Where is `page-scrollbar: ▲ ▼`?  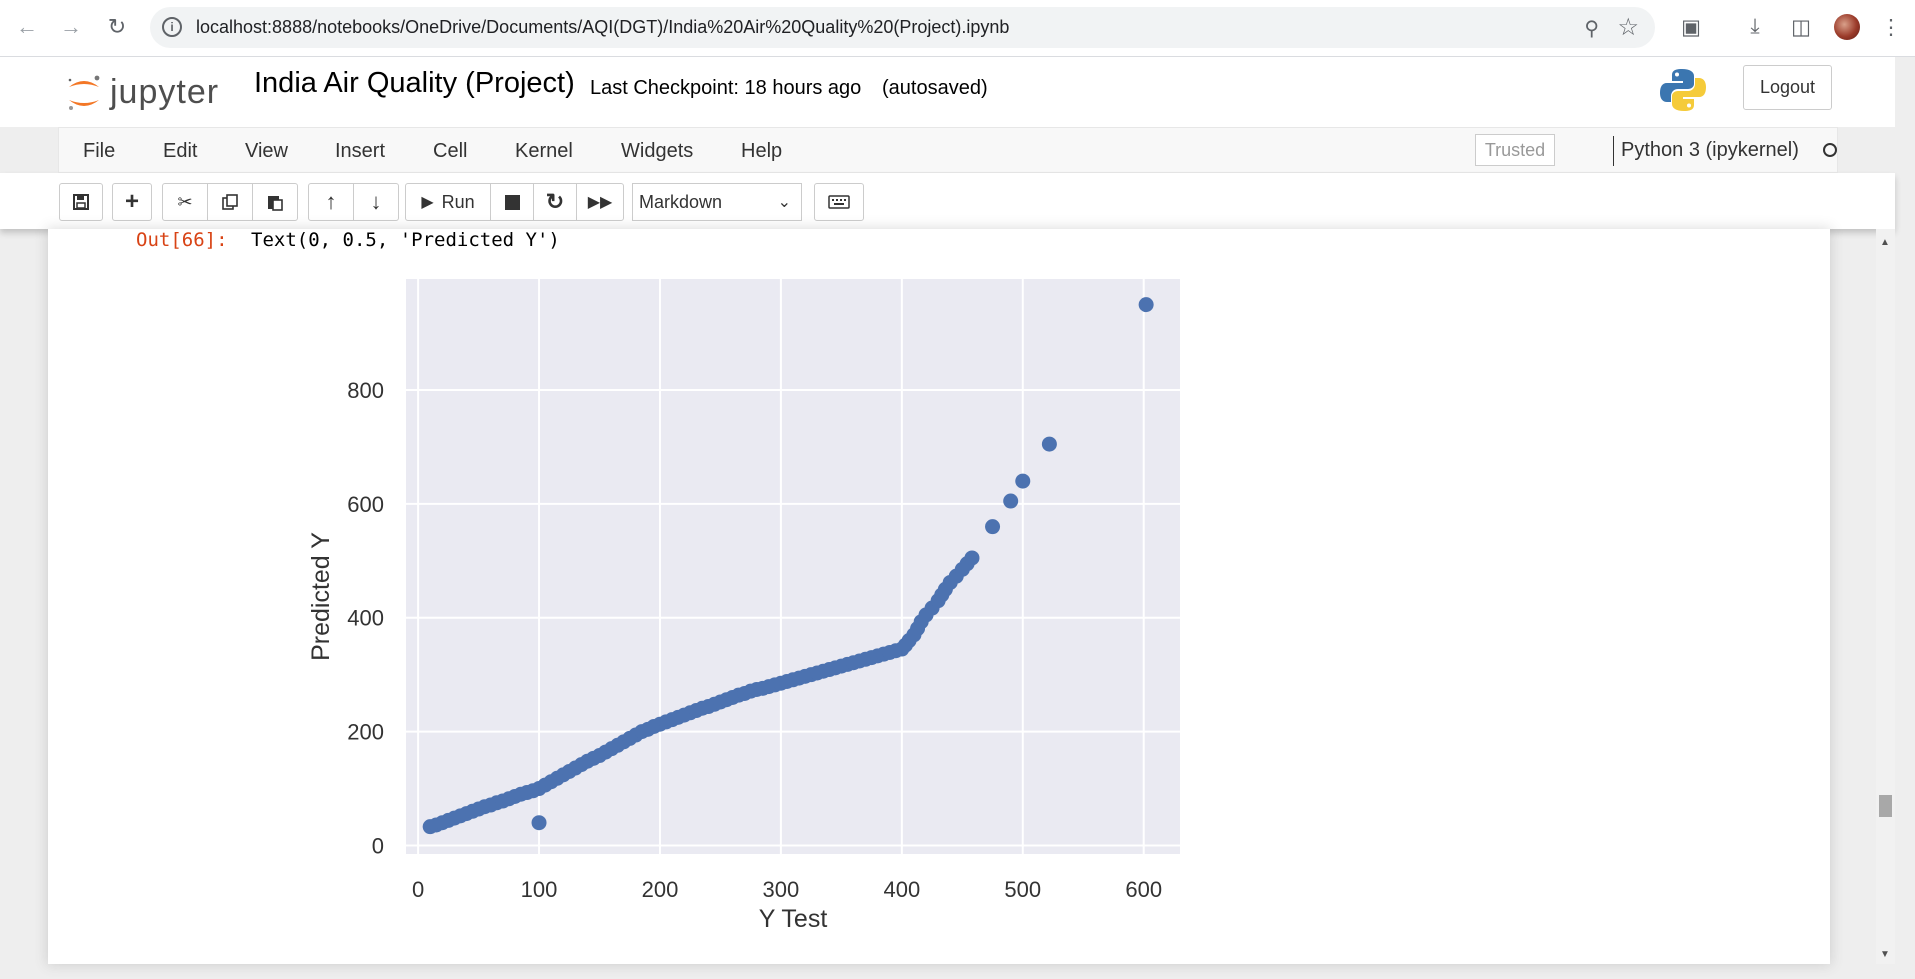 page-scrollbar: ▲ ▼ is located at coordinates (1885, 596).